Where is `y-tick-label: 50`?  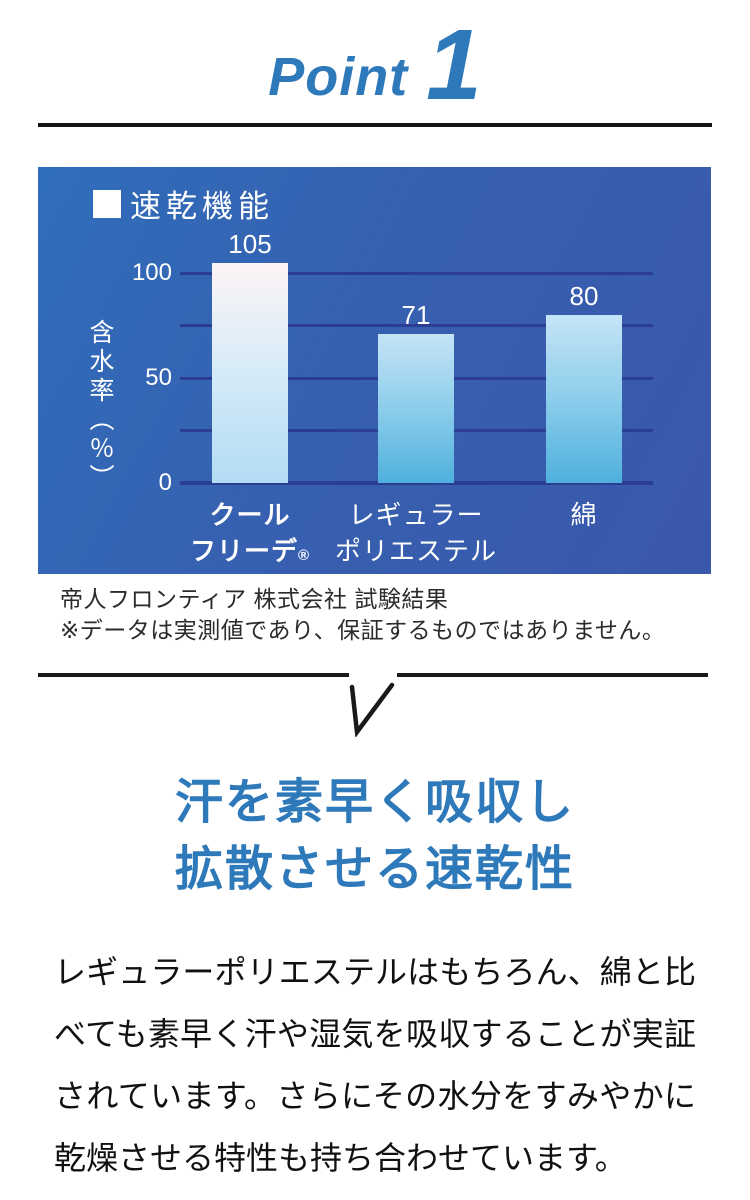 y-tick-label: 50 is located at coordinates (158, 377).